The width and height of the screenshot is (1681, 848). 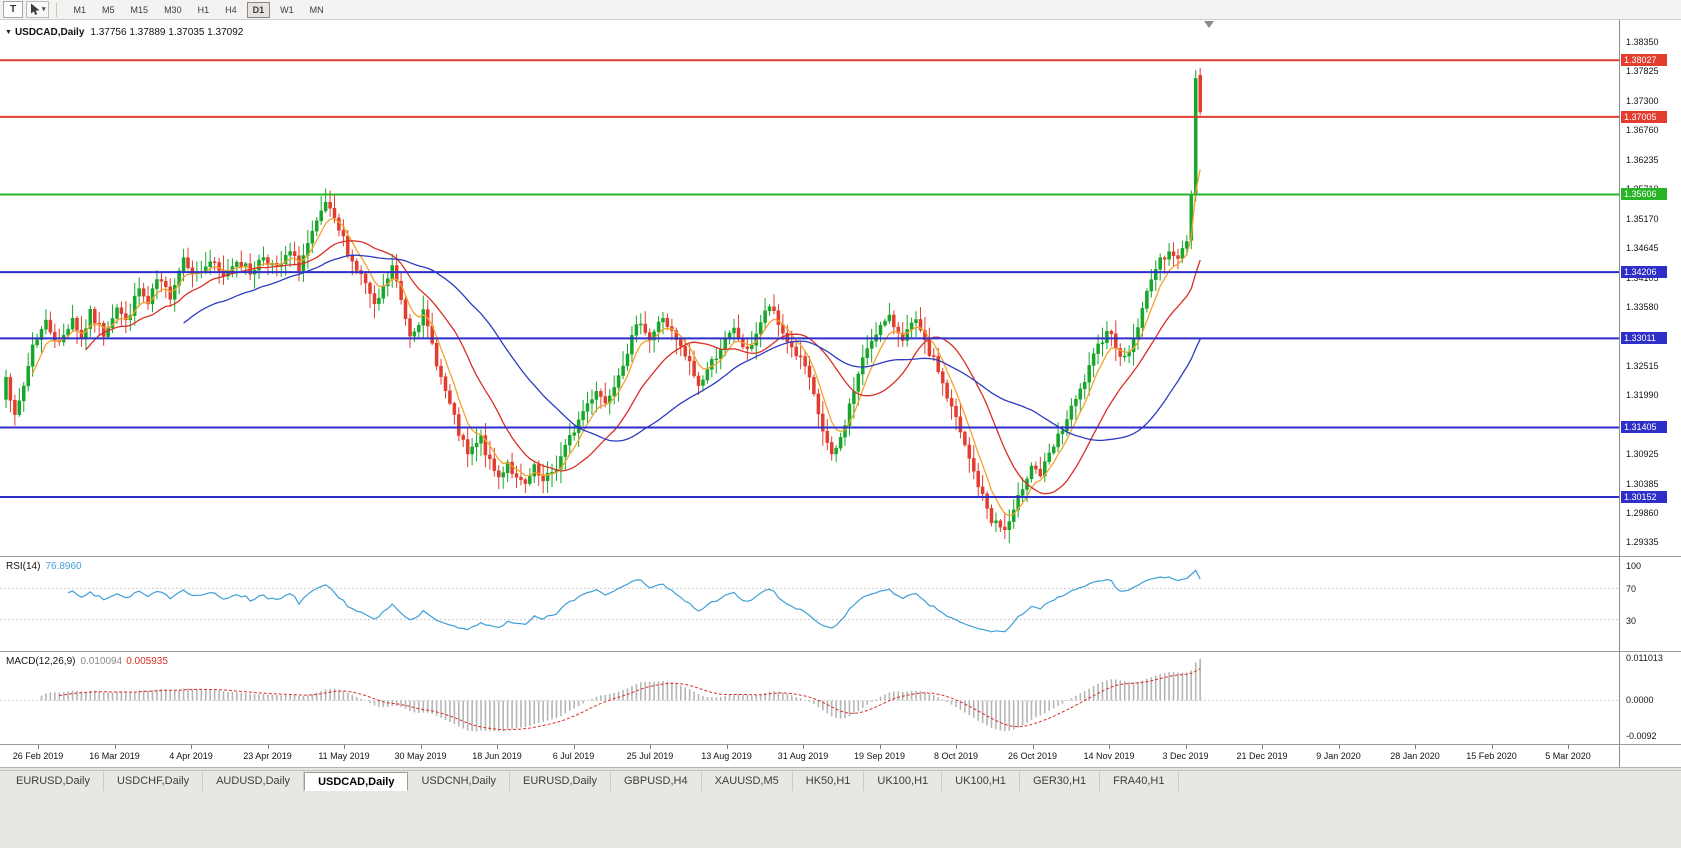 I want to click on macd-plot, so click(x=809, y=698).